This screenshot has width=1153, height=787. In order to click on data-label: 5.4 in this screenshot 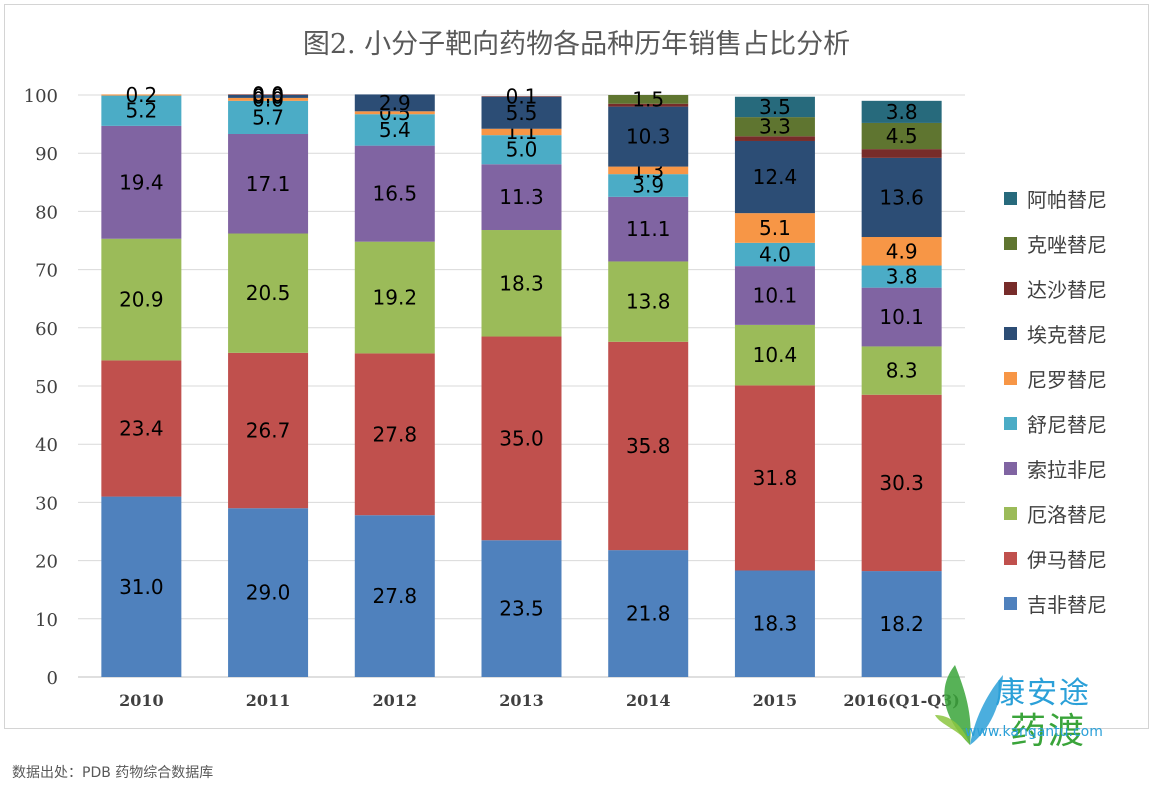, I will do `click(395, 130)`.